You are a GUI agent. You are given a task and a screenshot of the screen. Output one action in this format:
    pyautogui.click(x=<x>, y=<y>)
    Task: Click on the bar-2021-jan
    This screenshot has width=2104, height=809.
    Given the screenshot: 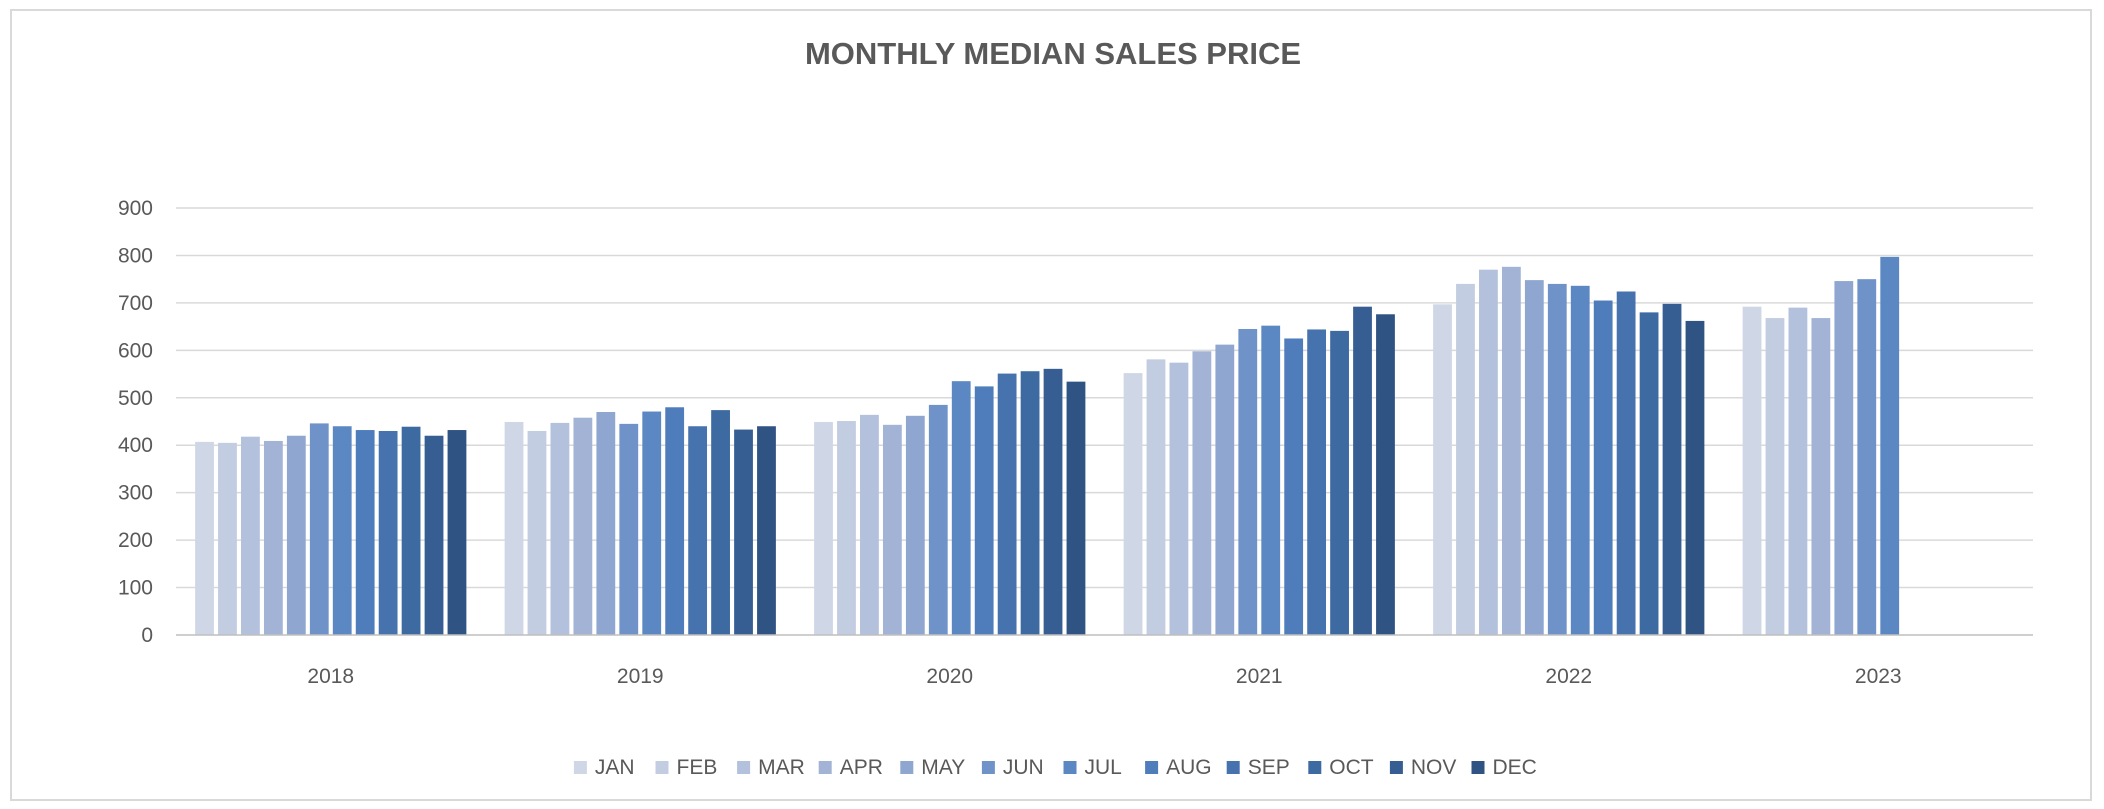 What is the action you would take?
    pyautogui.click(x=1133, y=504)
    